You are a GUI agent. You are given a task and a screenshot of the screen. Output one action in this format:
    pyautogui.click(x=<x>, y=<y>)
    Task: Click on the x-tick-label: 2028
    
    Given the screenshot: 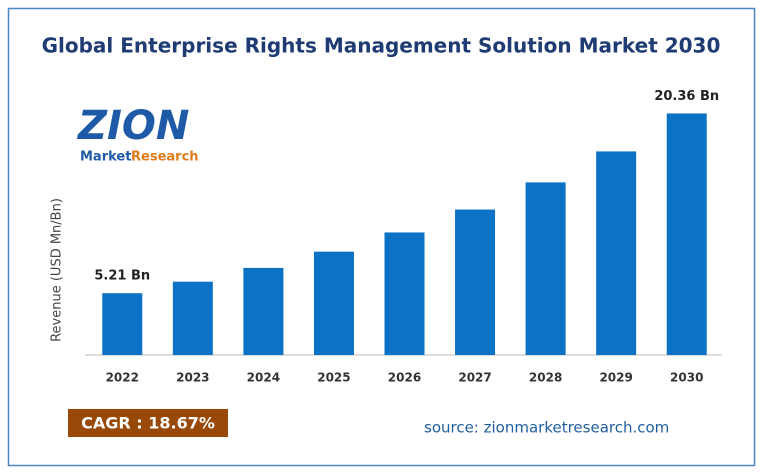 What is the action you would take?
    pyautogui.click(x=545, y=378)
    